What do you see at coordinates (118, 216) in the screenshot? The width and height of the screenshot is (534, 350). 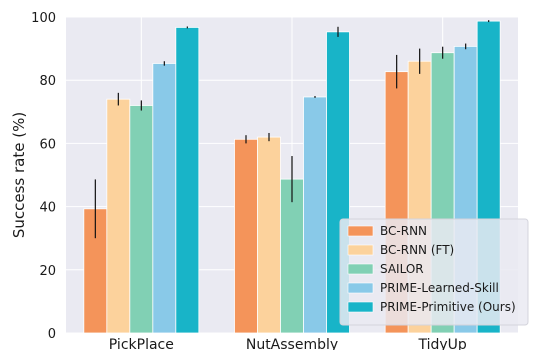 I see `bar-2-pickplace` at bounding box center [118, 216].